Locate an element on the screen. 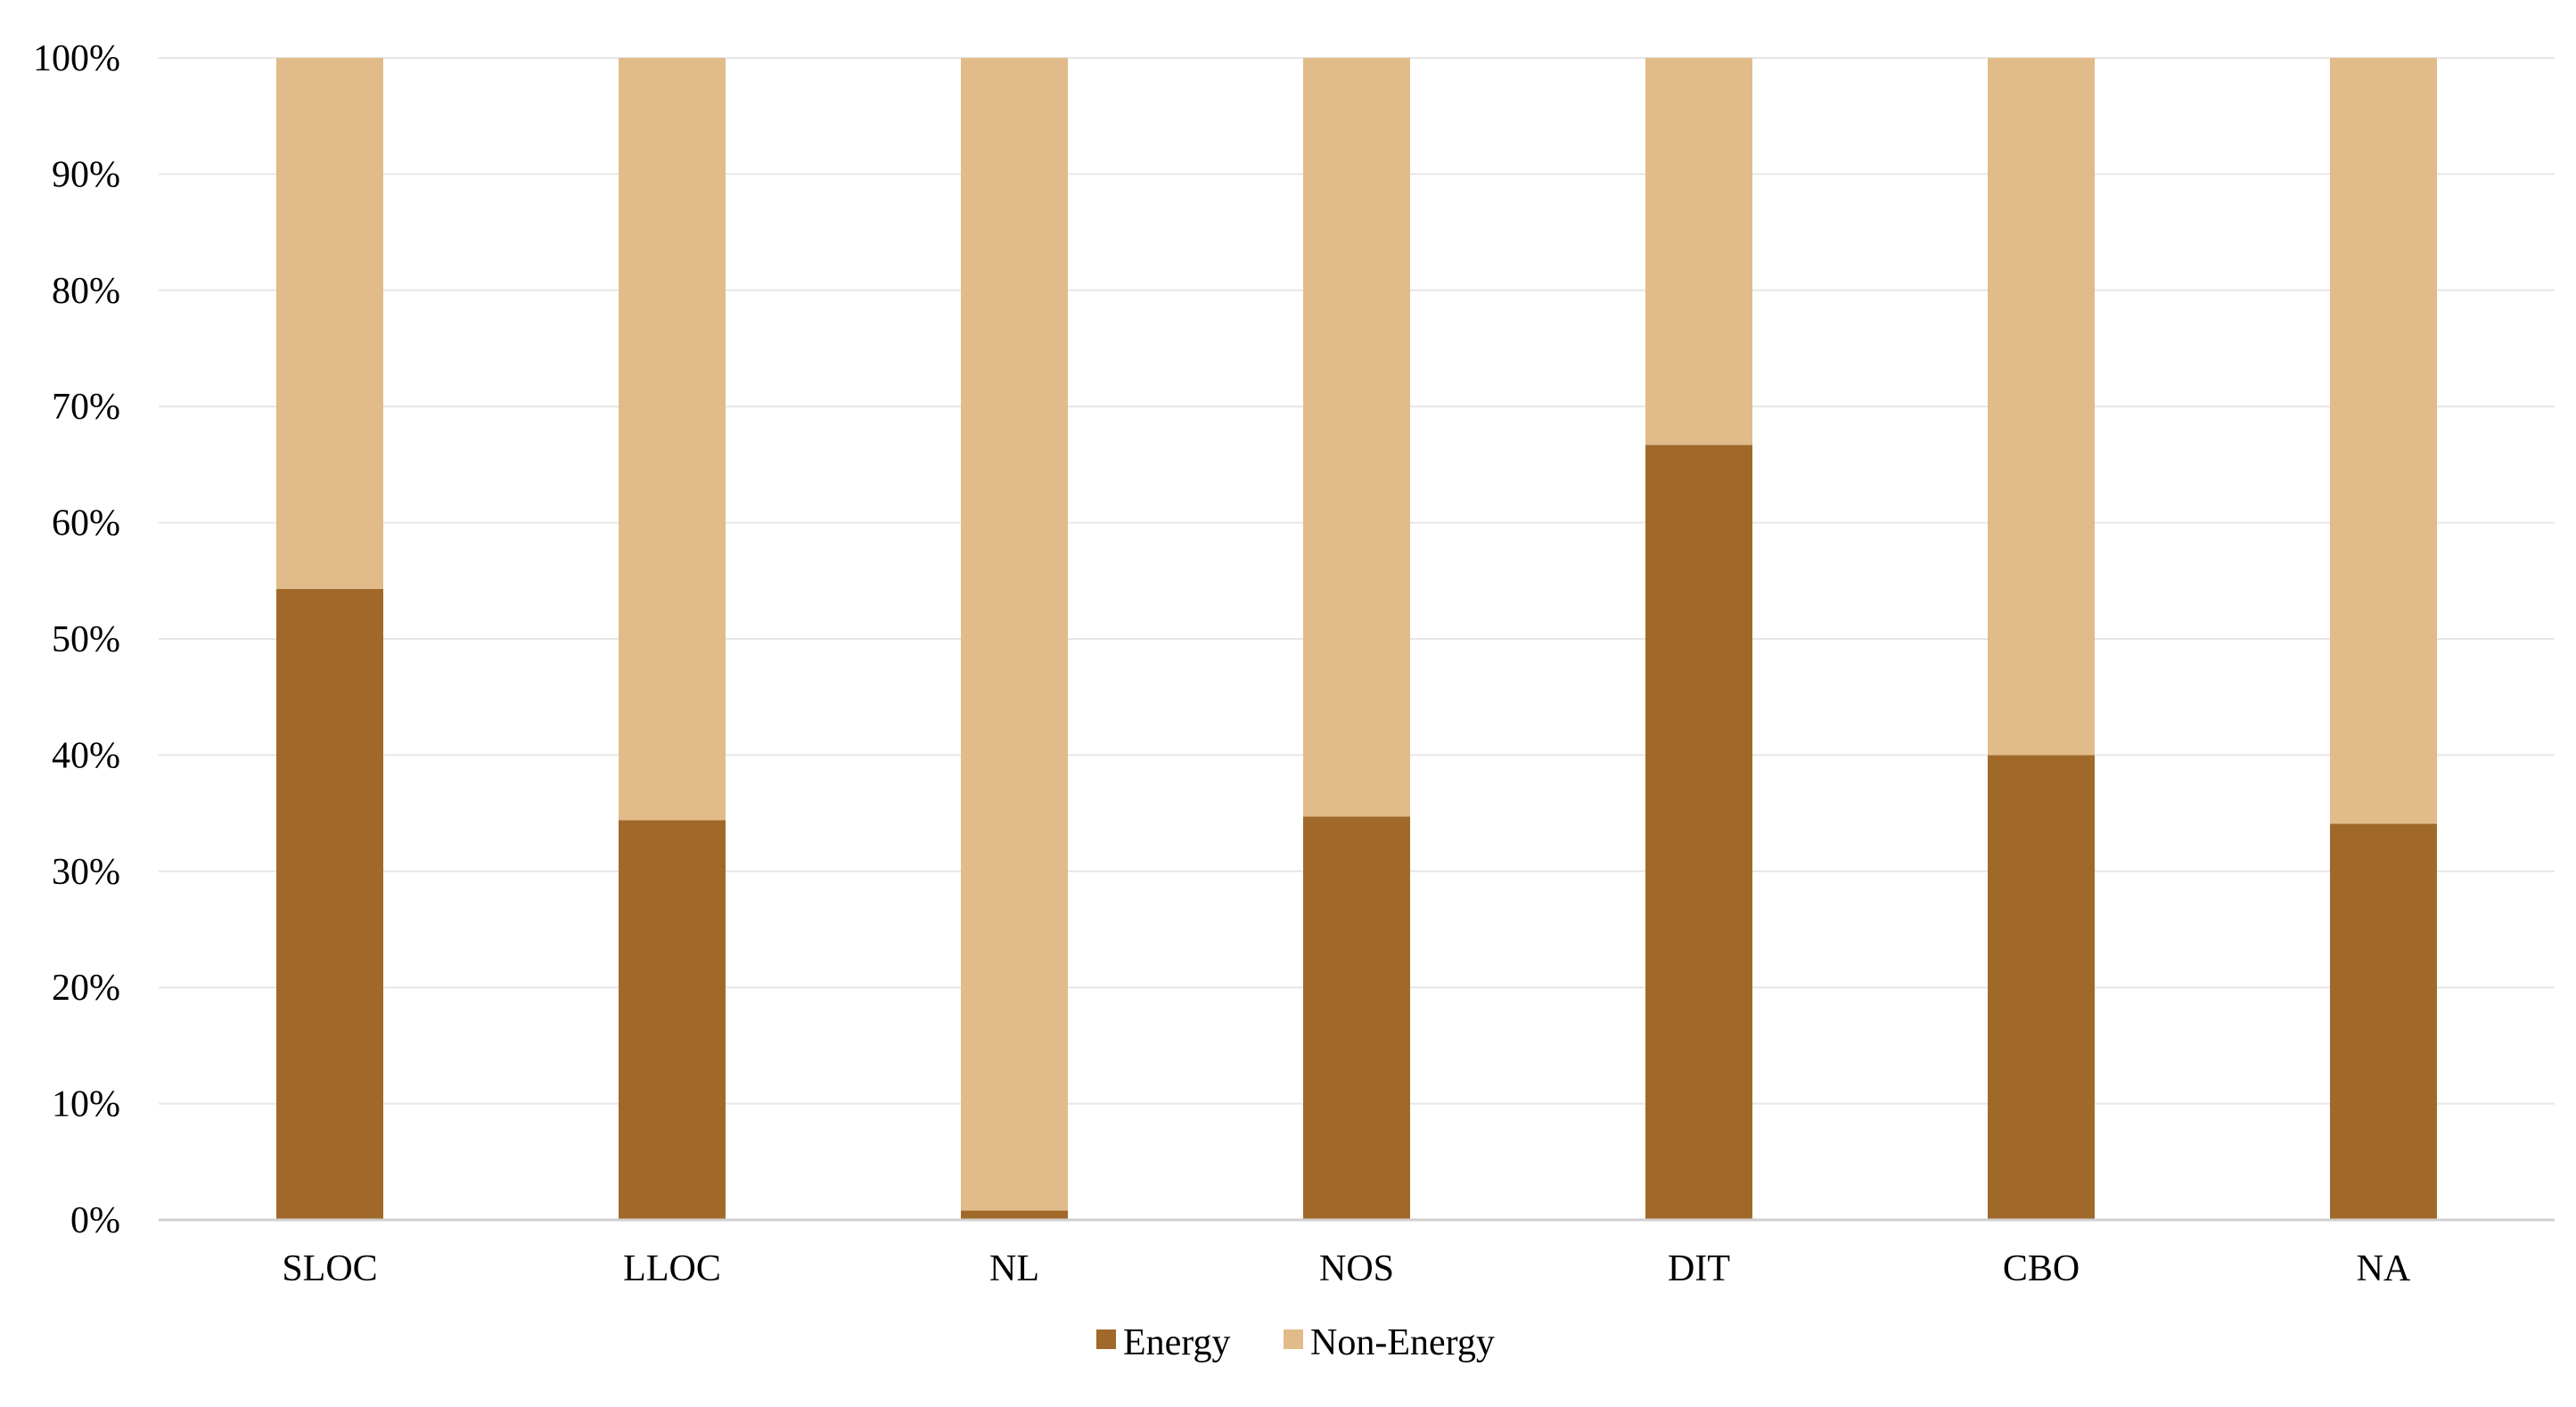 This screenshot has height=1407, width=2576. y-tick-label: 100% is located at coordinates (76, 58).